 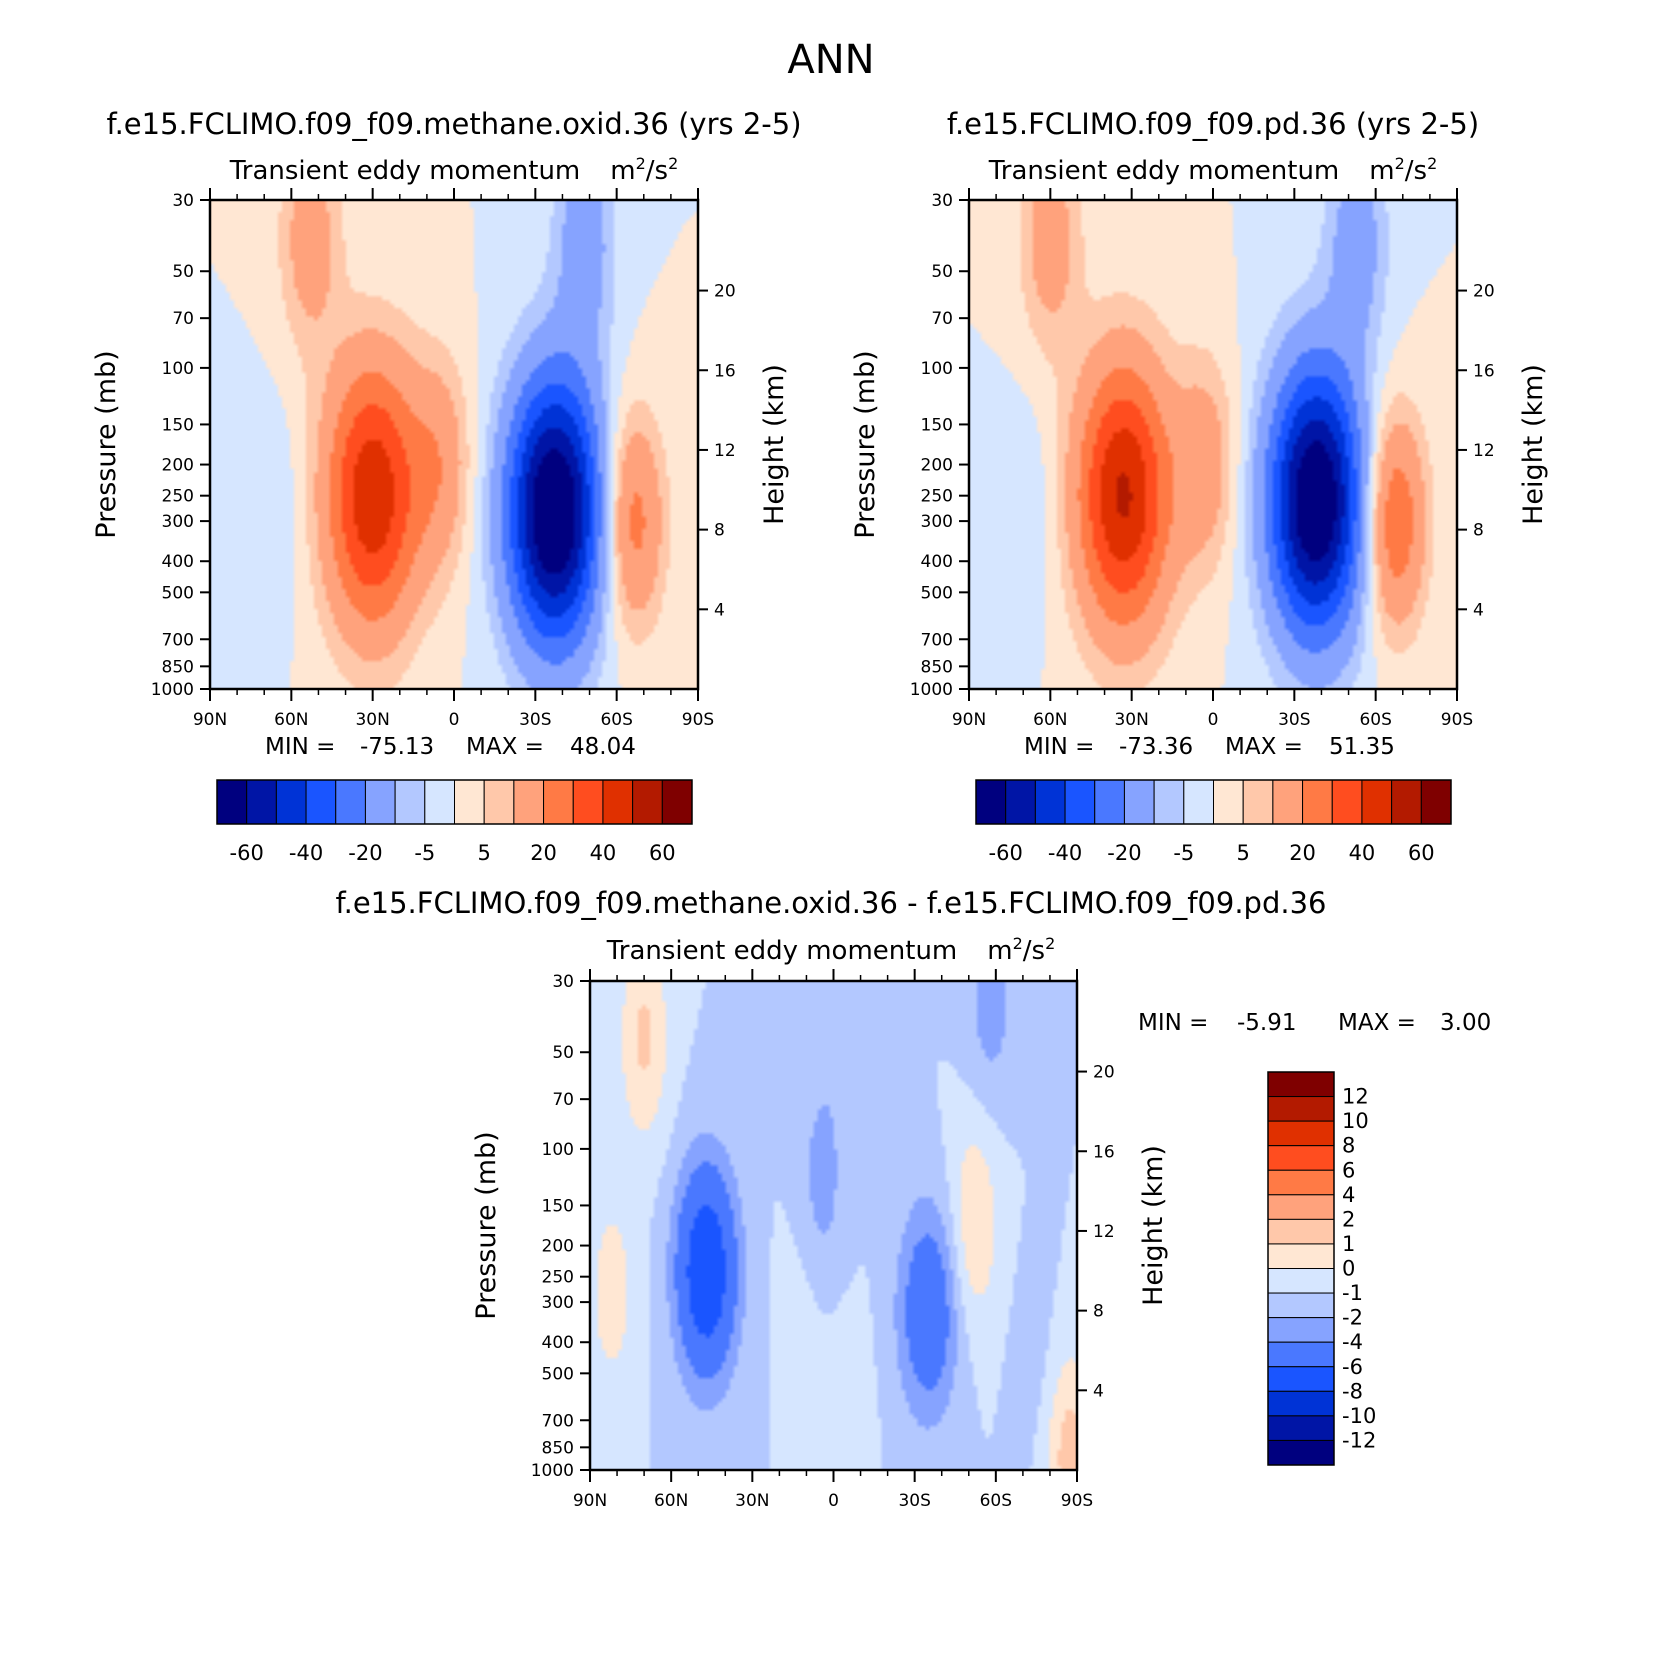 I want to click on figure-title: ANN, so click(x=830, y=60).